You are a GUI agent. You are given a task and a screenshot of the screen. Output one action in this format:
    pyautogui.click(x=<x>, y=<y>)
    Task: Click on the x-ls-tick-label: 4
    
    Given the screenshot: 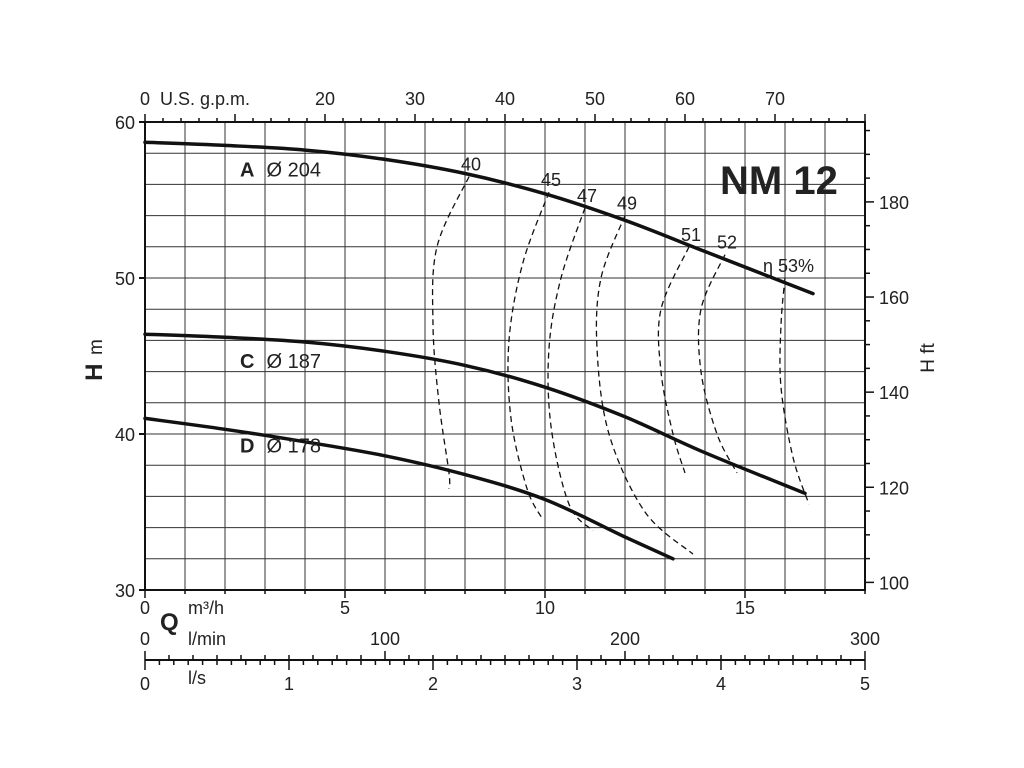 What is the action you would take?
    pyautogui.click(x=721, y=684)
    